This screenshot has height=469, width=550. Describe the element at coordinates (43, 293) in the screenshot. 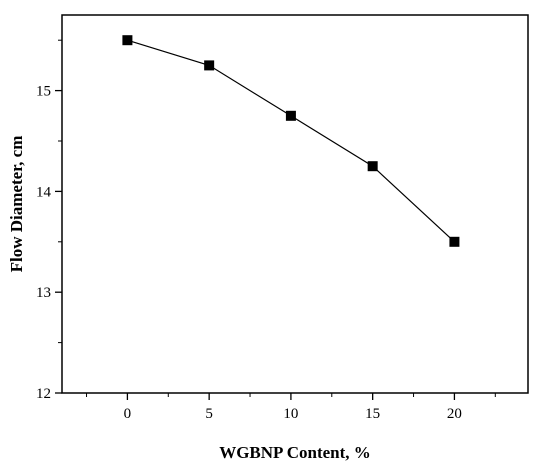

I see `y-tick-label: 13` at that location.